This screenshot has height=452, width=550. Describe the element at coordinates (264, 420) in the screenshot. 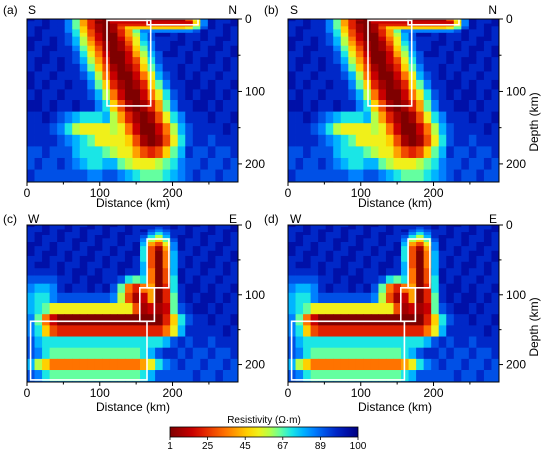

I see `colorbar-label: Resistivity (Ω·m)` at that location.